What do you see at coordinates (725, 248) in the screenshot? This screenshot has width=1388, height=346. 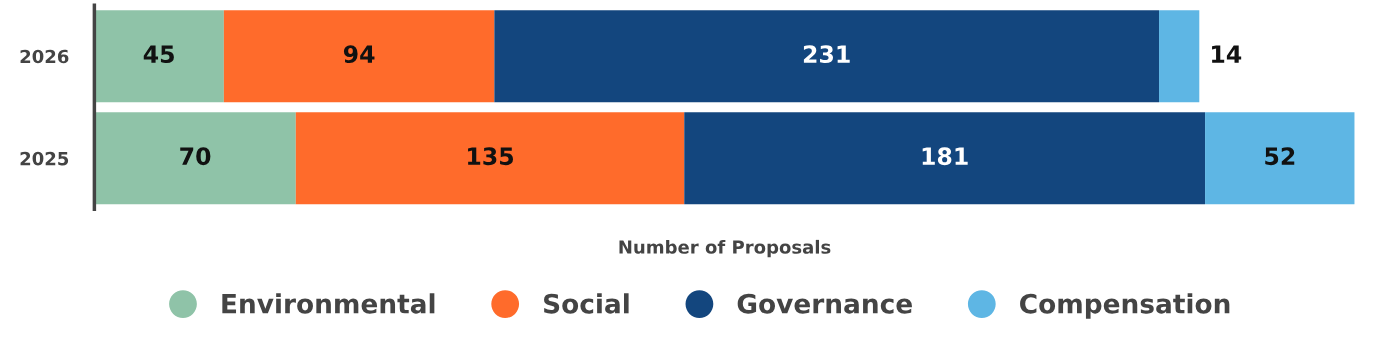 I see `x-axis-title: Number of Proposals` at bounding box center [725, 248].